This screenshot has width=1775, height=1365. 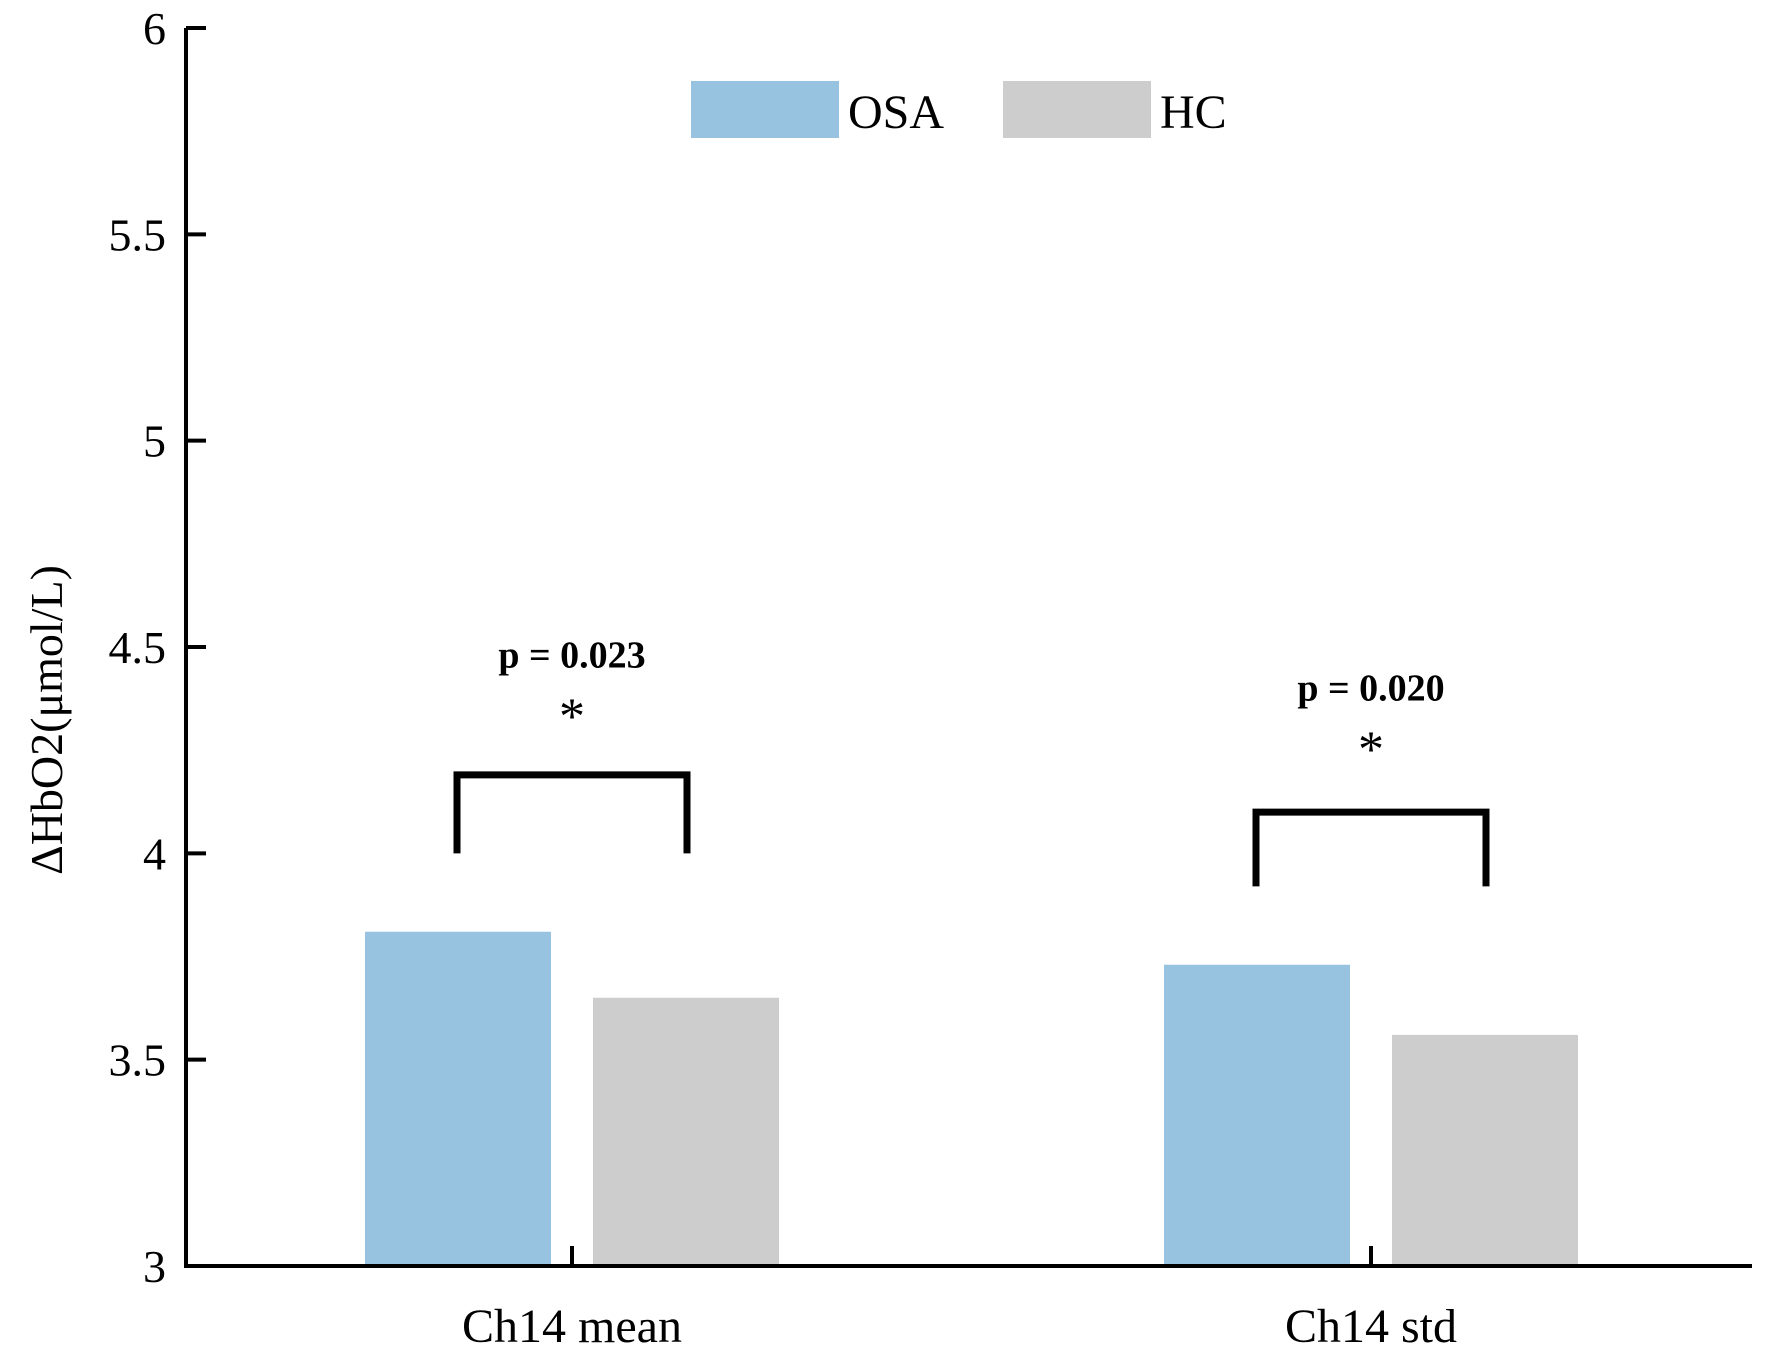 I want to click on legend-swatch-osa, so click(x=765, y=109).